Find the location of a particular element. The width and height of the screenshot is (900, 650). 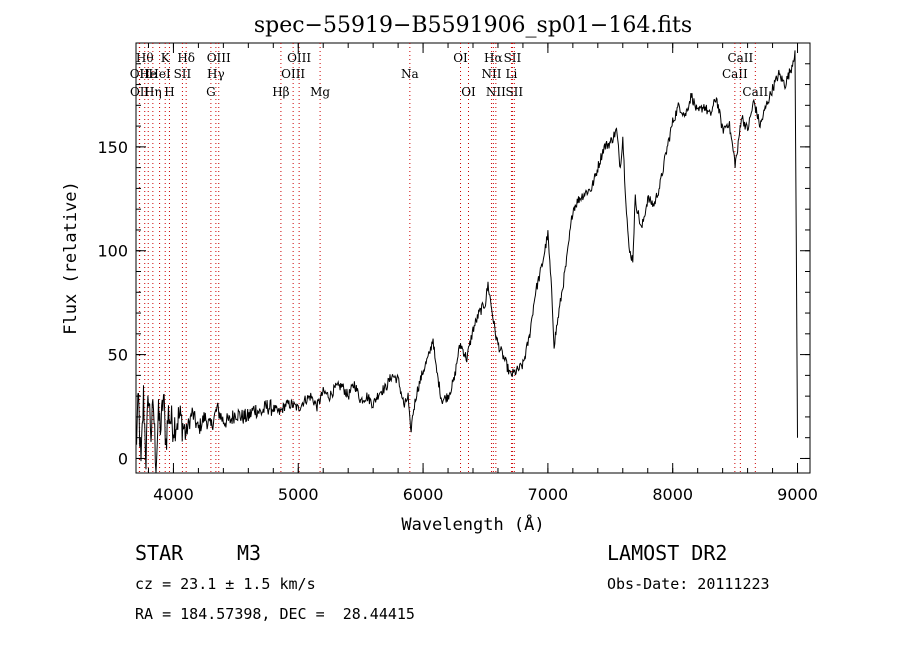

line-label: He is located at coordinates (148, 74).